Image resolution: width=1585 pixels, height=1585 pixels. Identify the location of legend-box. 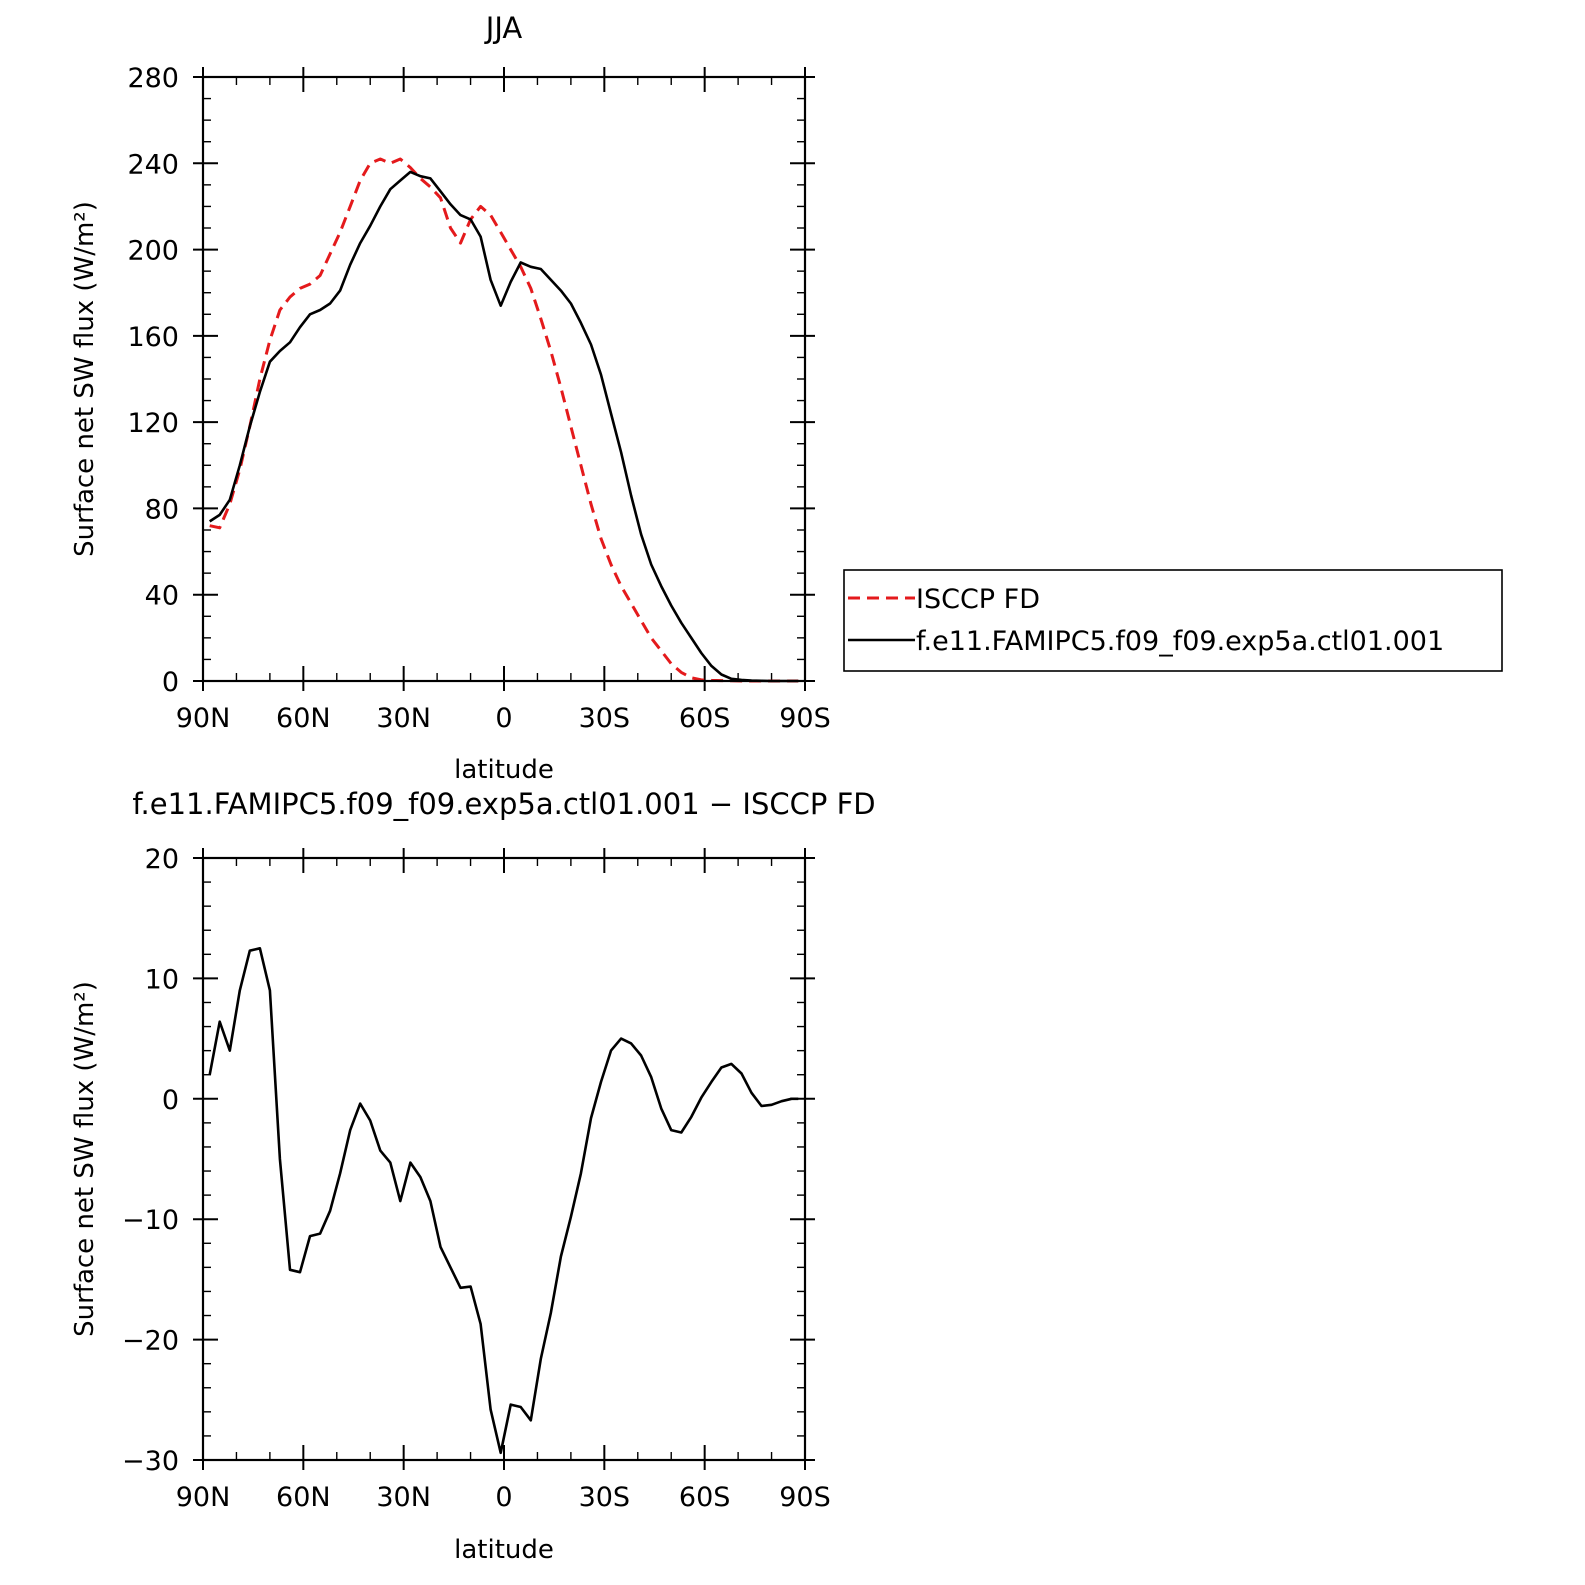
(1173, 620).